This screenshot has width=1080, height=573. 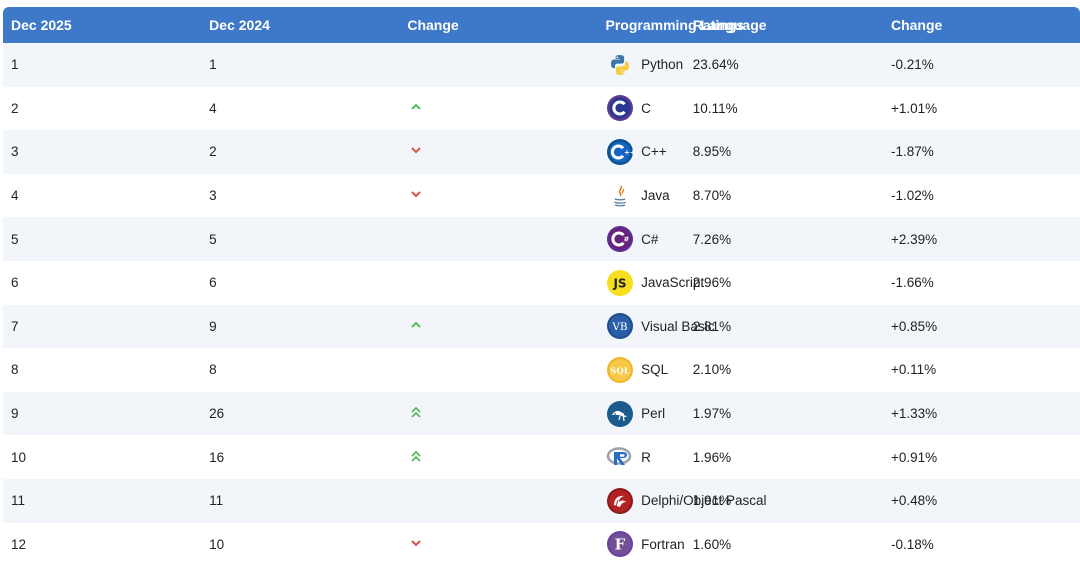 What do you see at coordinates (718, 25) in the screenshot?
I see `header-ratings: Ratings` at bounding box center [718, 25].